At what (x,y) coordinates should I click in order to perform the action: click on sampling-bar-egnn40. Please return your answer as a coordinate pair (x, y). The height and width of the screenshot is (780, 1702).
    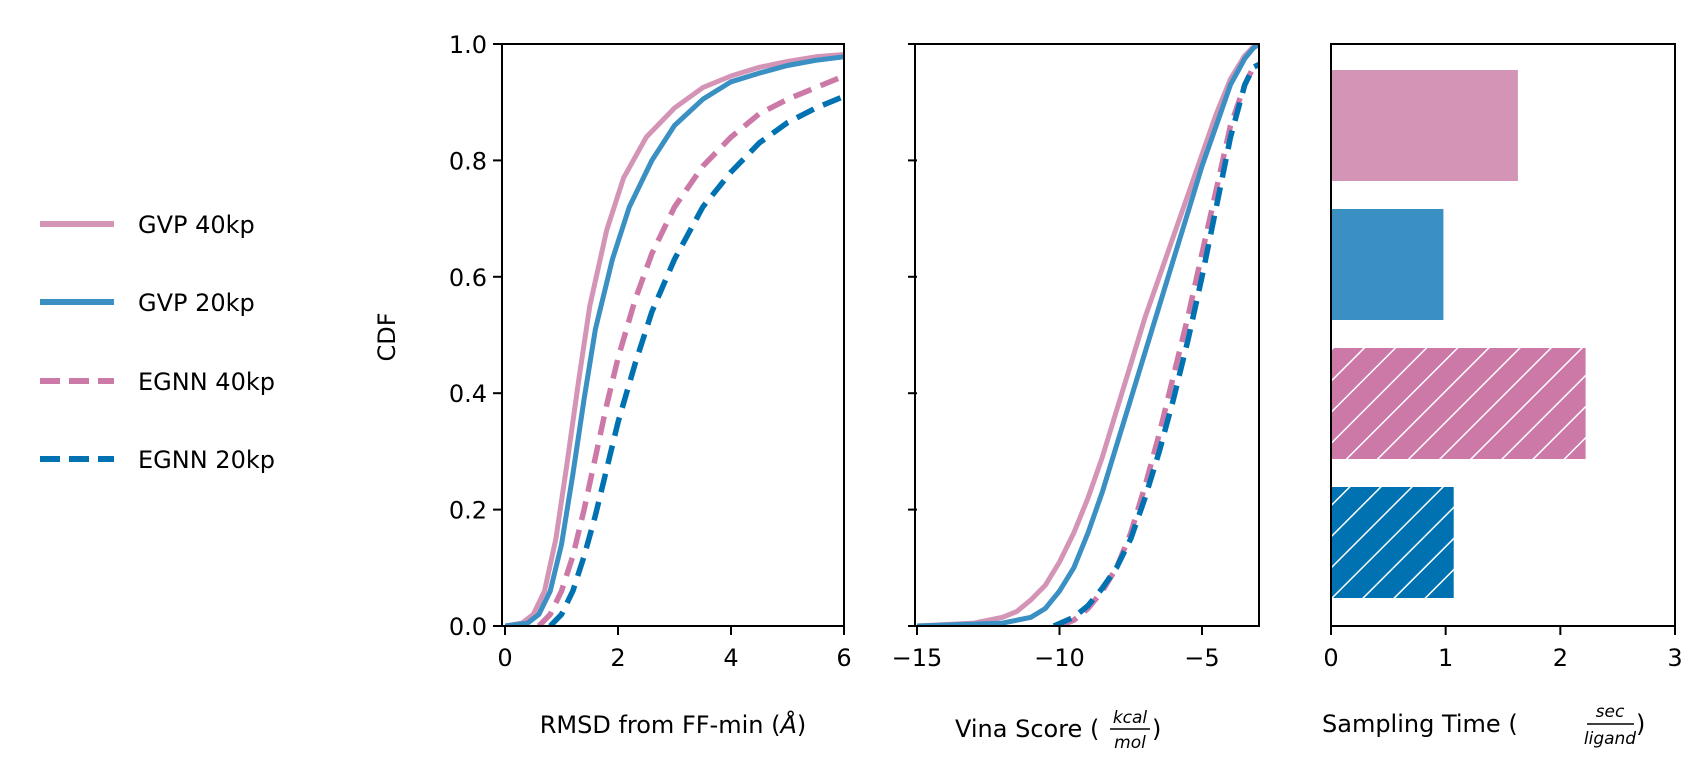
    Looking at the image, I should click on (1458, 403).